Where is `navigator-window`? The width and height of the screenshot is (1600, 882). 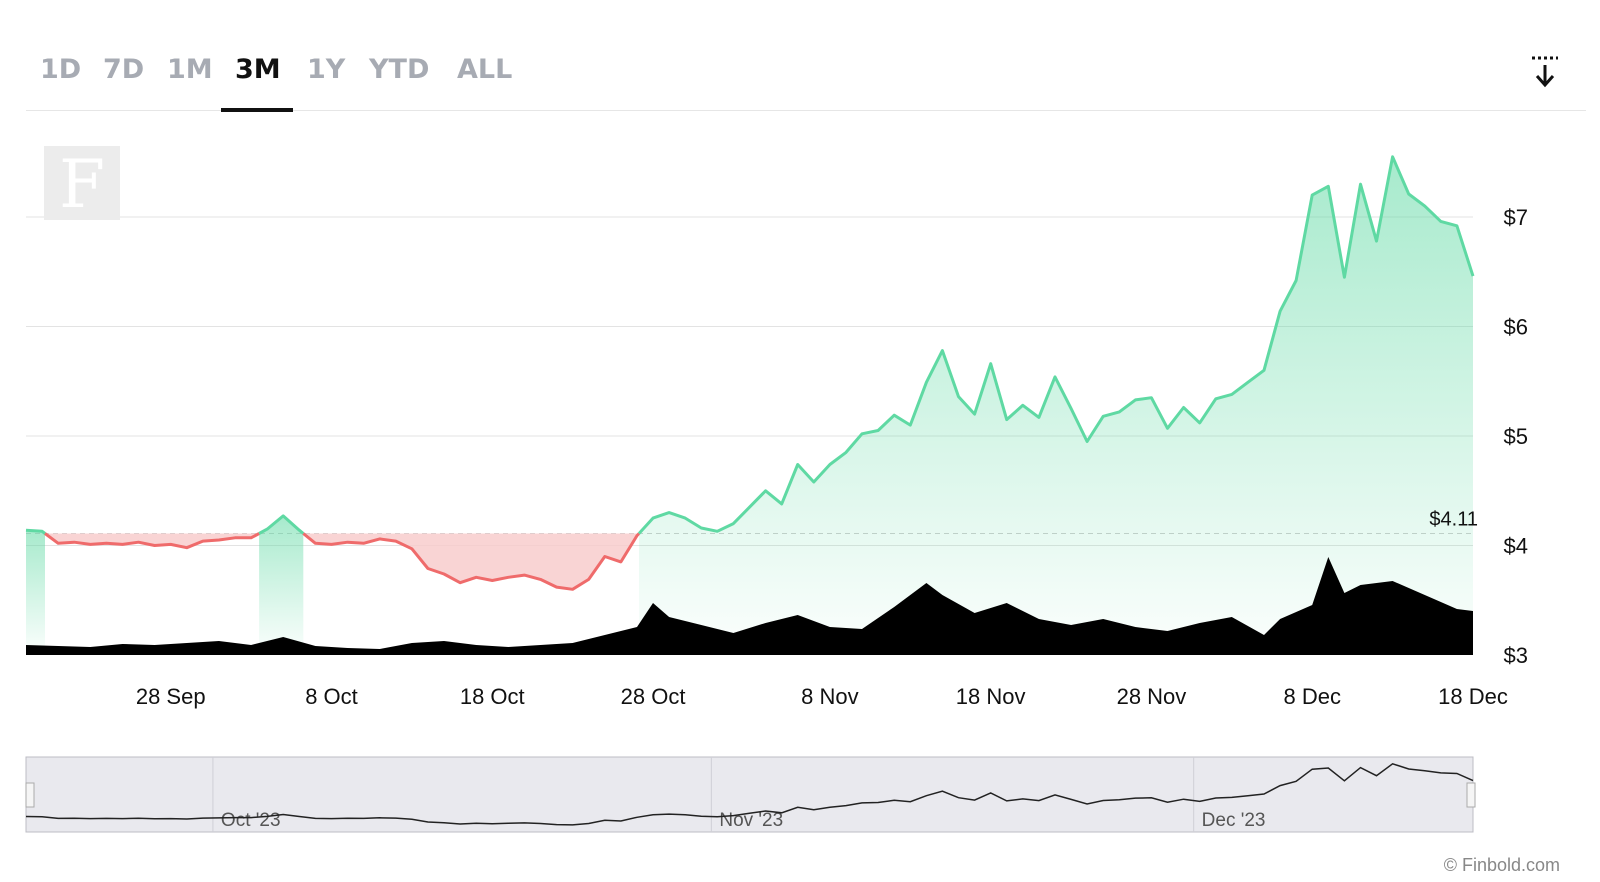
navigator-window is located at coordinates (749, 794).